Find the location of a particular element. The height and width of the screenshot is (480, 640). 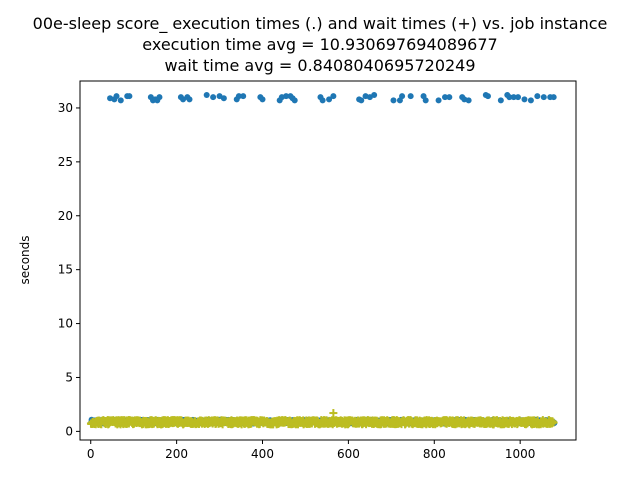

chart-title-line-3: wait time avg = 0.8408040695720249 is located at coordinates (319, 65).